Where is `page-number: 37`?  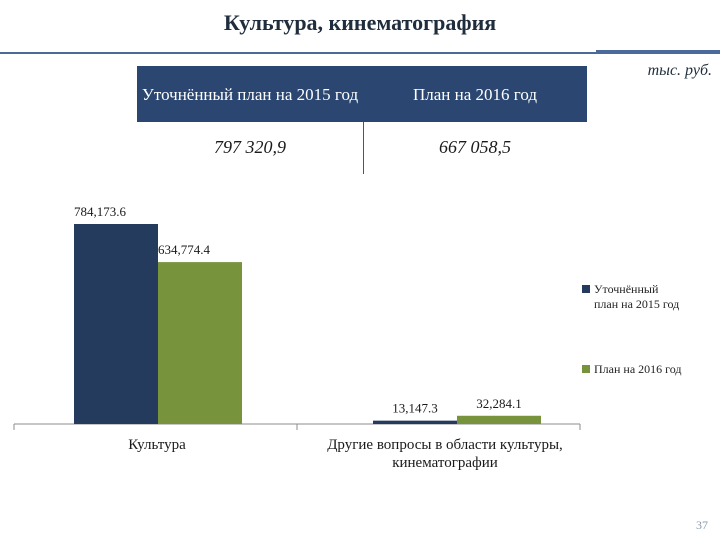
page-number: 37 is located at coordinates (702, 525).